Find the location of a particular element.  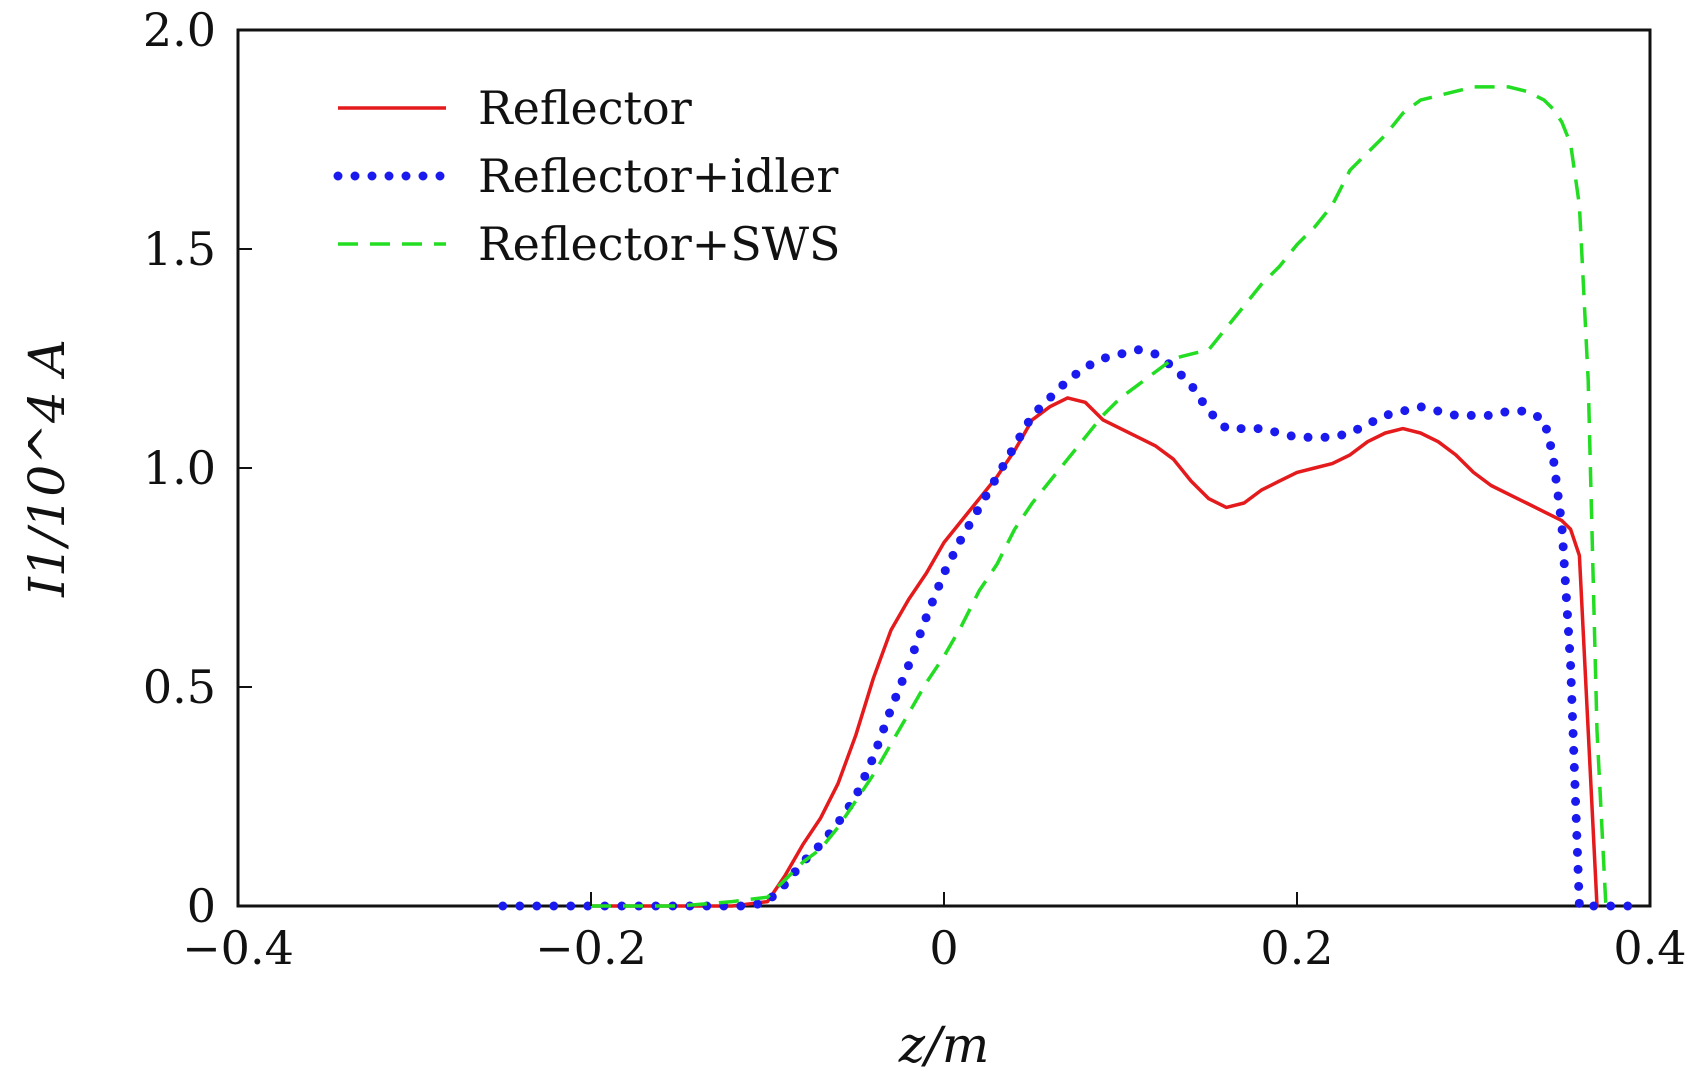

legend-label-3: Reflector+SWS is located at coordinates (659, 244).